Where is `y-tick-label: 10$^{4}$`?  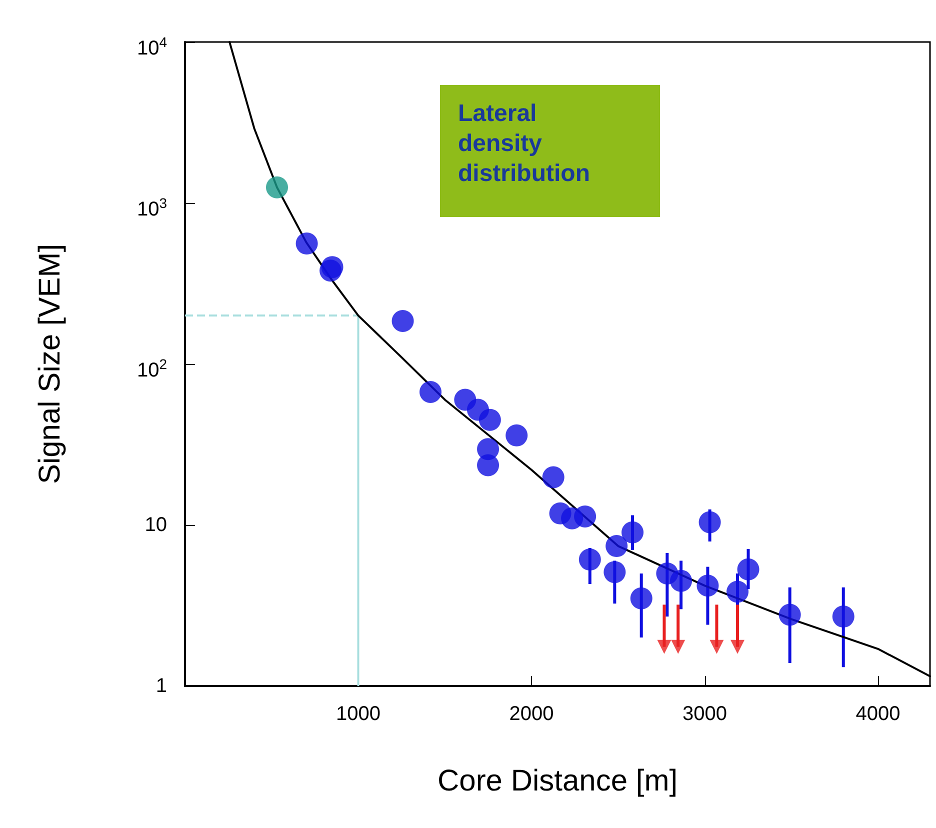 y-tick-label: 10$^{4}$ is located at coordinates (151, 47).